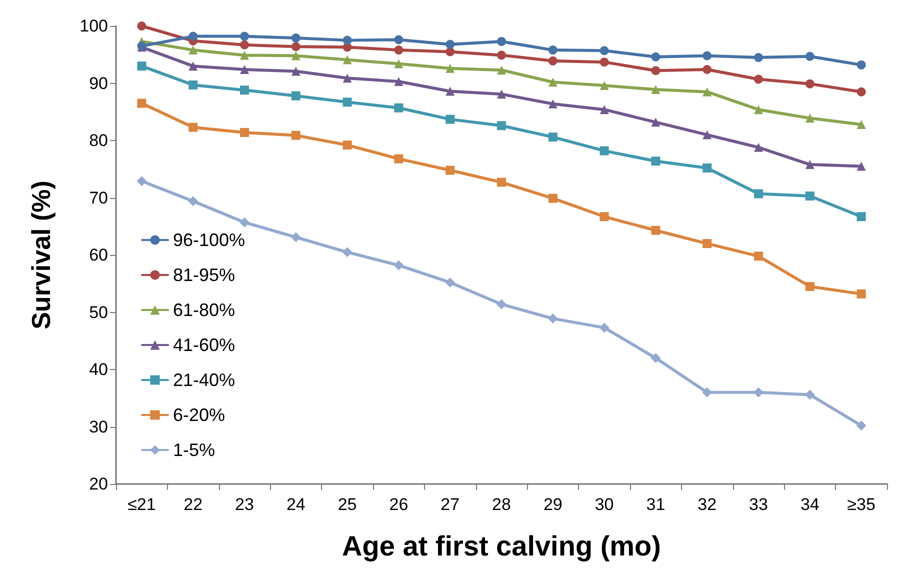  What do you see at coordinates (41, 255) in the screenshot?
I see `y-axis-title: Survival (%)` at bounding box center [41, 255].